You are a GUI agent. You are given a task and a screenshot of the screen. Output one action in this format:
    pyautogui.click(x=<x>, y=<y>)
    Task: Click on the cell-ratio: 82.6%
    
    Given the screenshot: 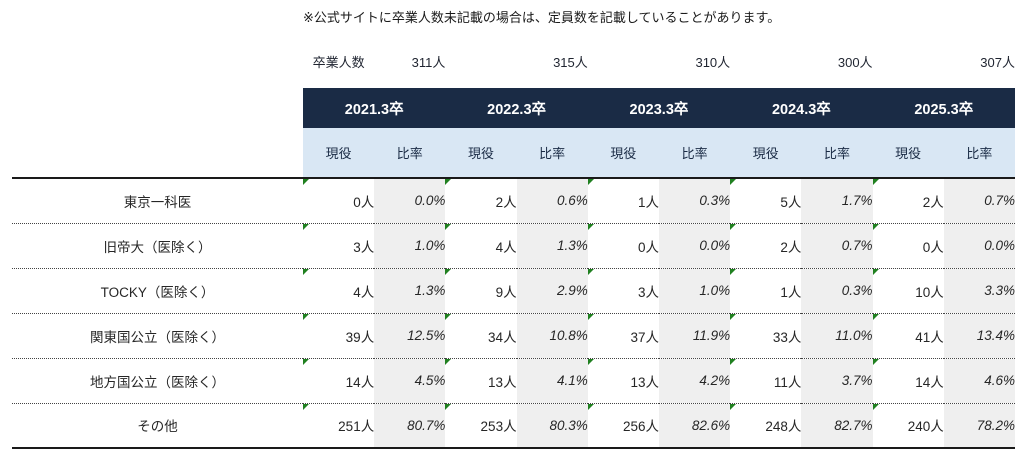 What is the action you would take?
    pyautogui.click(x=694, y=425)
    